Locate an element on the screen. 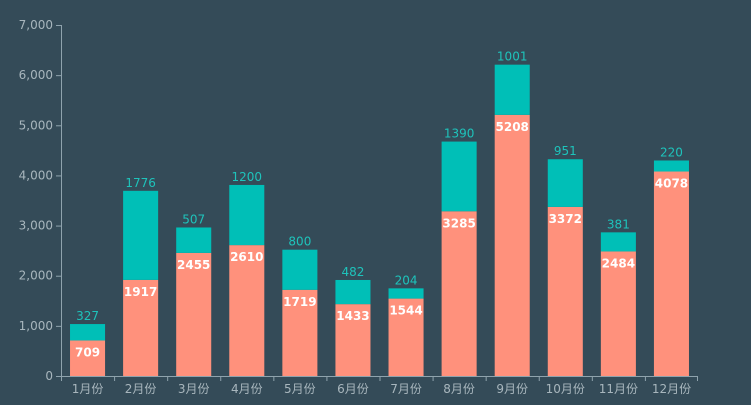 This screenshot has height=405, width=751. y-tick-label: 0 is located at coordinates (49, 376).